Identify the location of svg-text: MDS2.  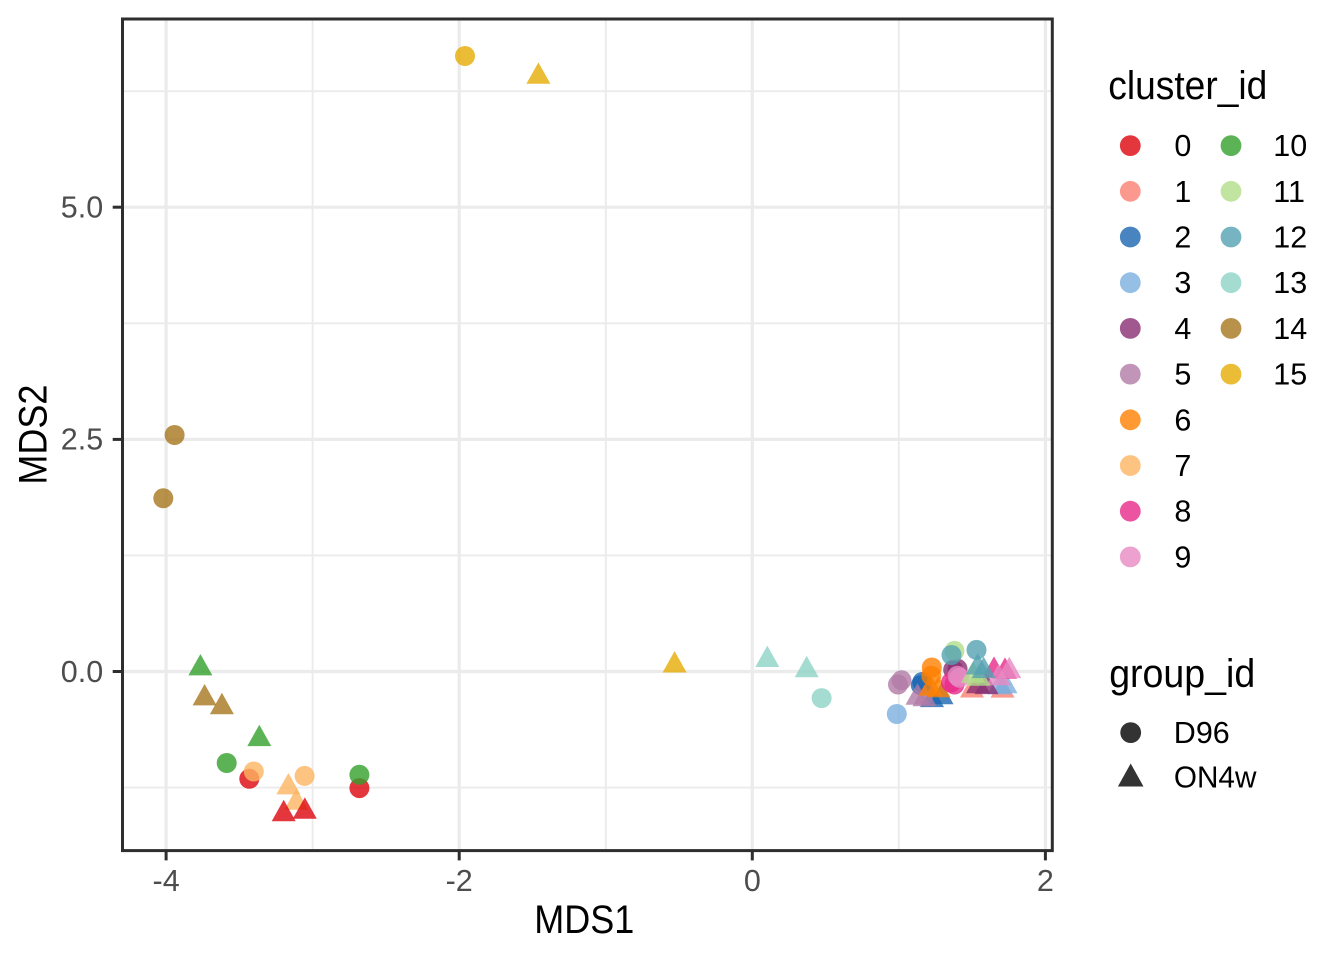
(33, 435).